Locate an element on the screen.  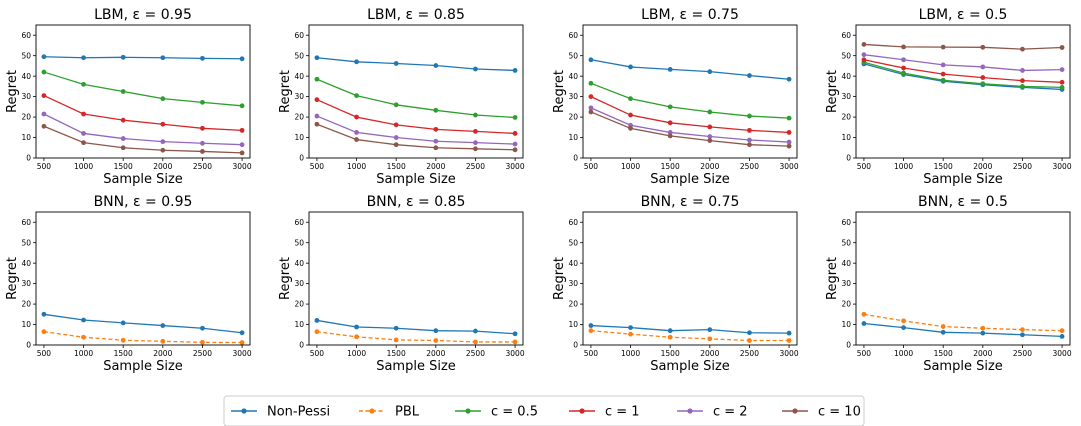
legend-item: c = 1 is located at coordinates (604, 412).